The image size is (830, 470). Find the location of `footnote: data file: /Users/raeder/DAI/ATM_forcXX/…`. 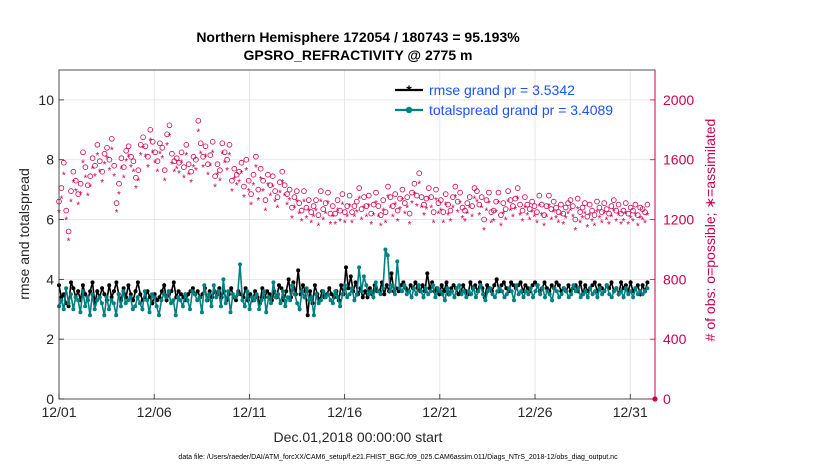

footnote: data file: /Users/raeder/DAI/ATM_forcXX/… is located at coordinates (398, 457).